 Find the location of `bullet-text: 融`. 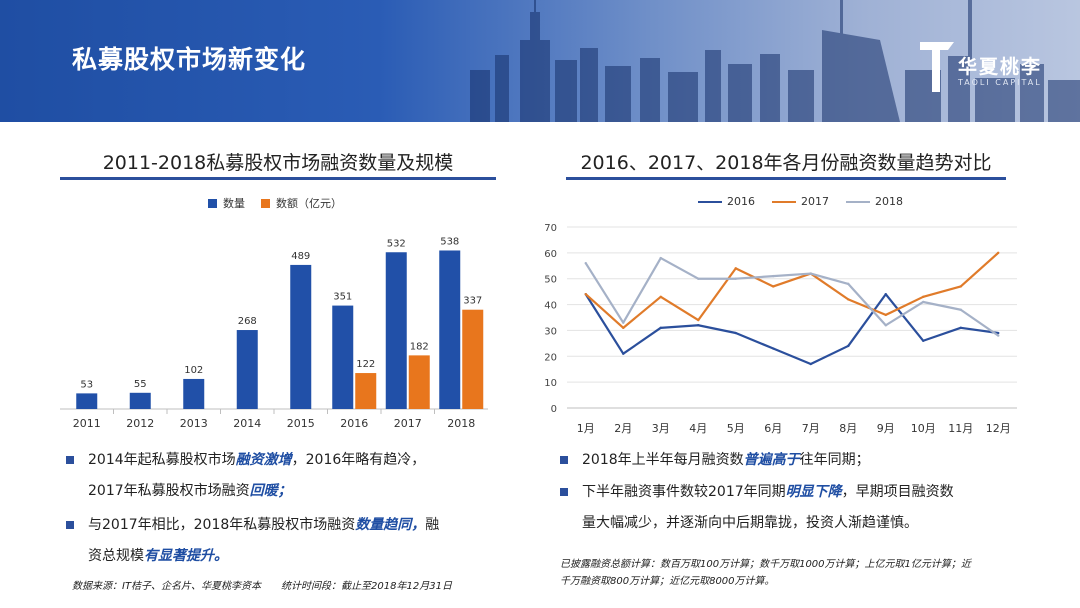

bullet-text: 融 is located at coordinates (432, 525).